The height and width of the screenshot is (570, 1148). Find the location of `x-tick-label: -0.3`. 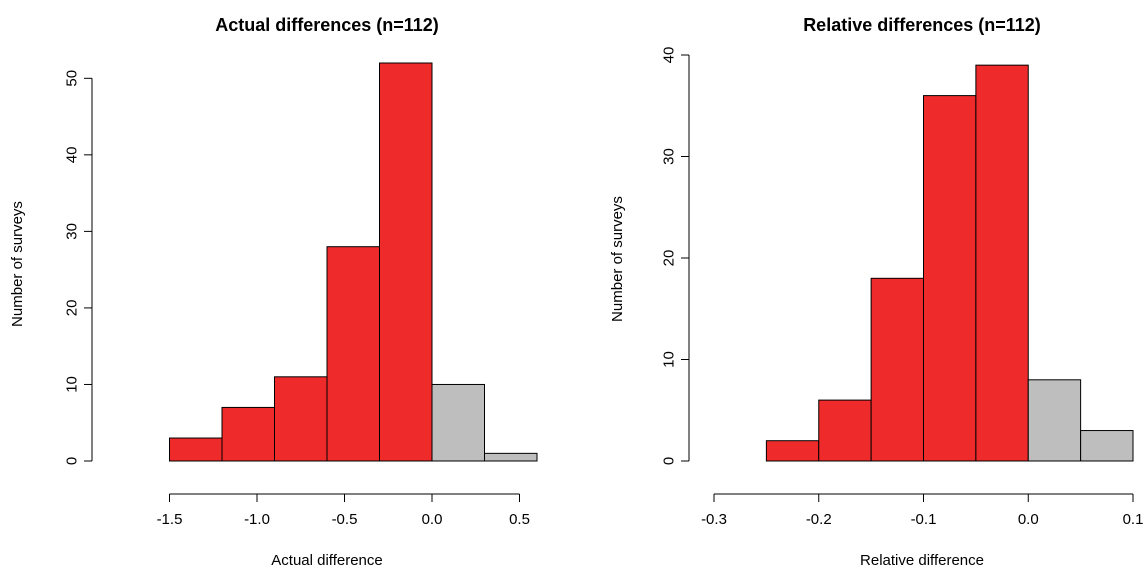

x-tick-label: -0.3 is located at coordinates (714, 519).